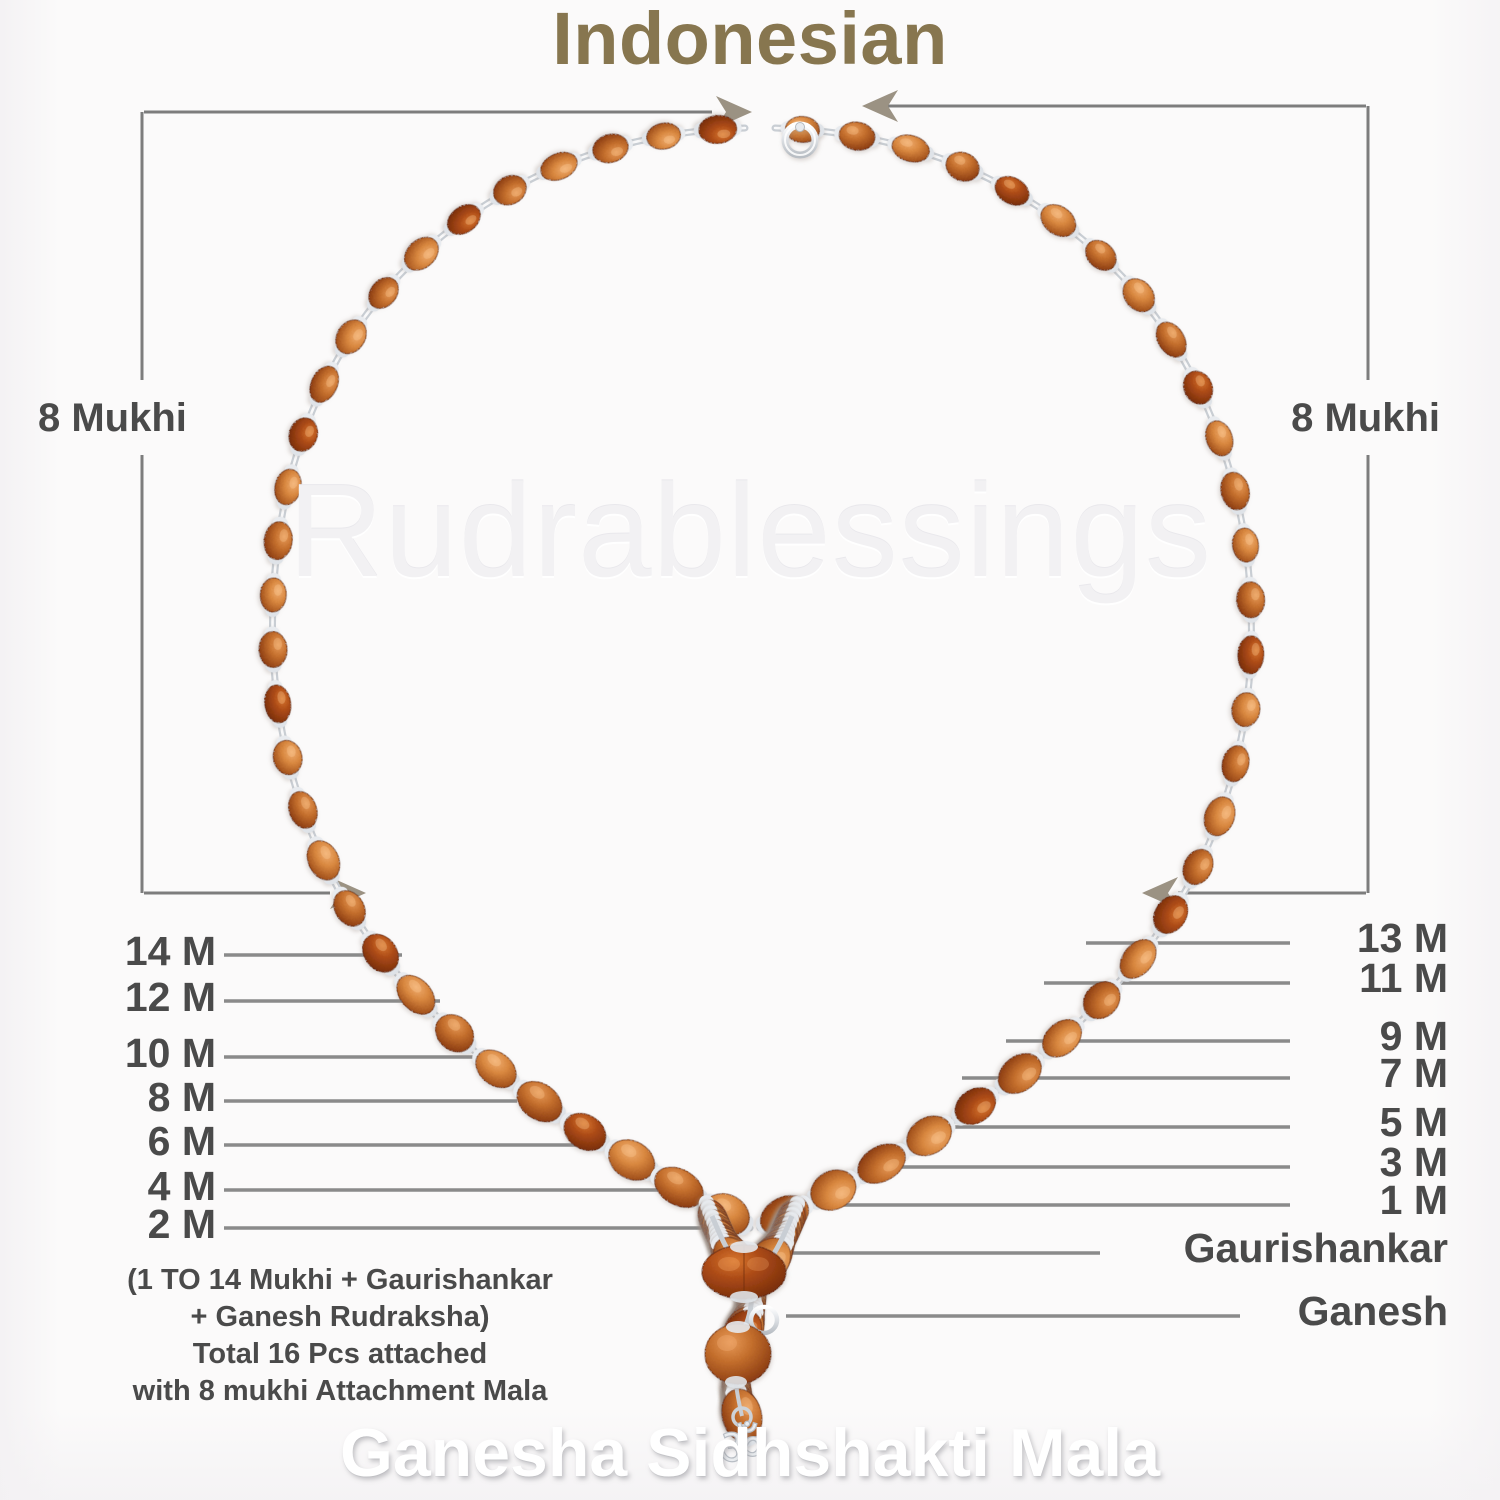 The image size is (1500, 1500). Describe the element at coordinates (170, 951) in the screenshot. I see `callout-left-0: 14 M` at that location.